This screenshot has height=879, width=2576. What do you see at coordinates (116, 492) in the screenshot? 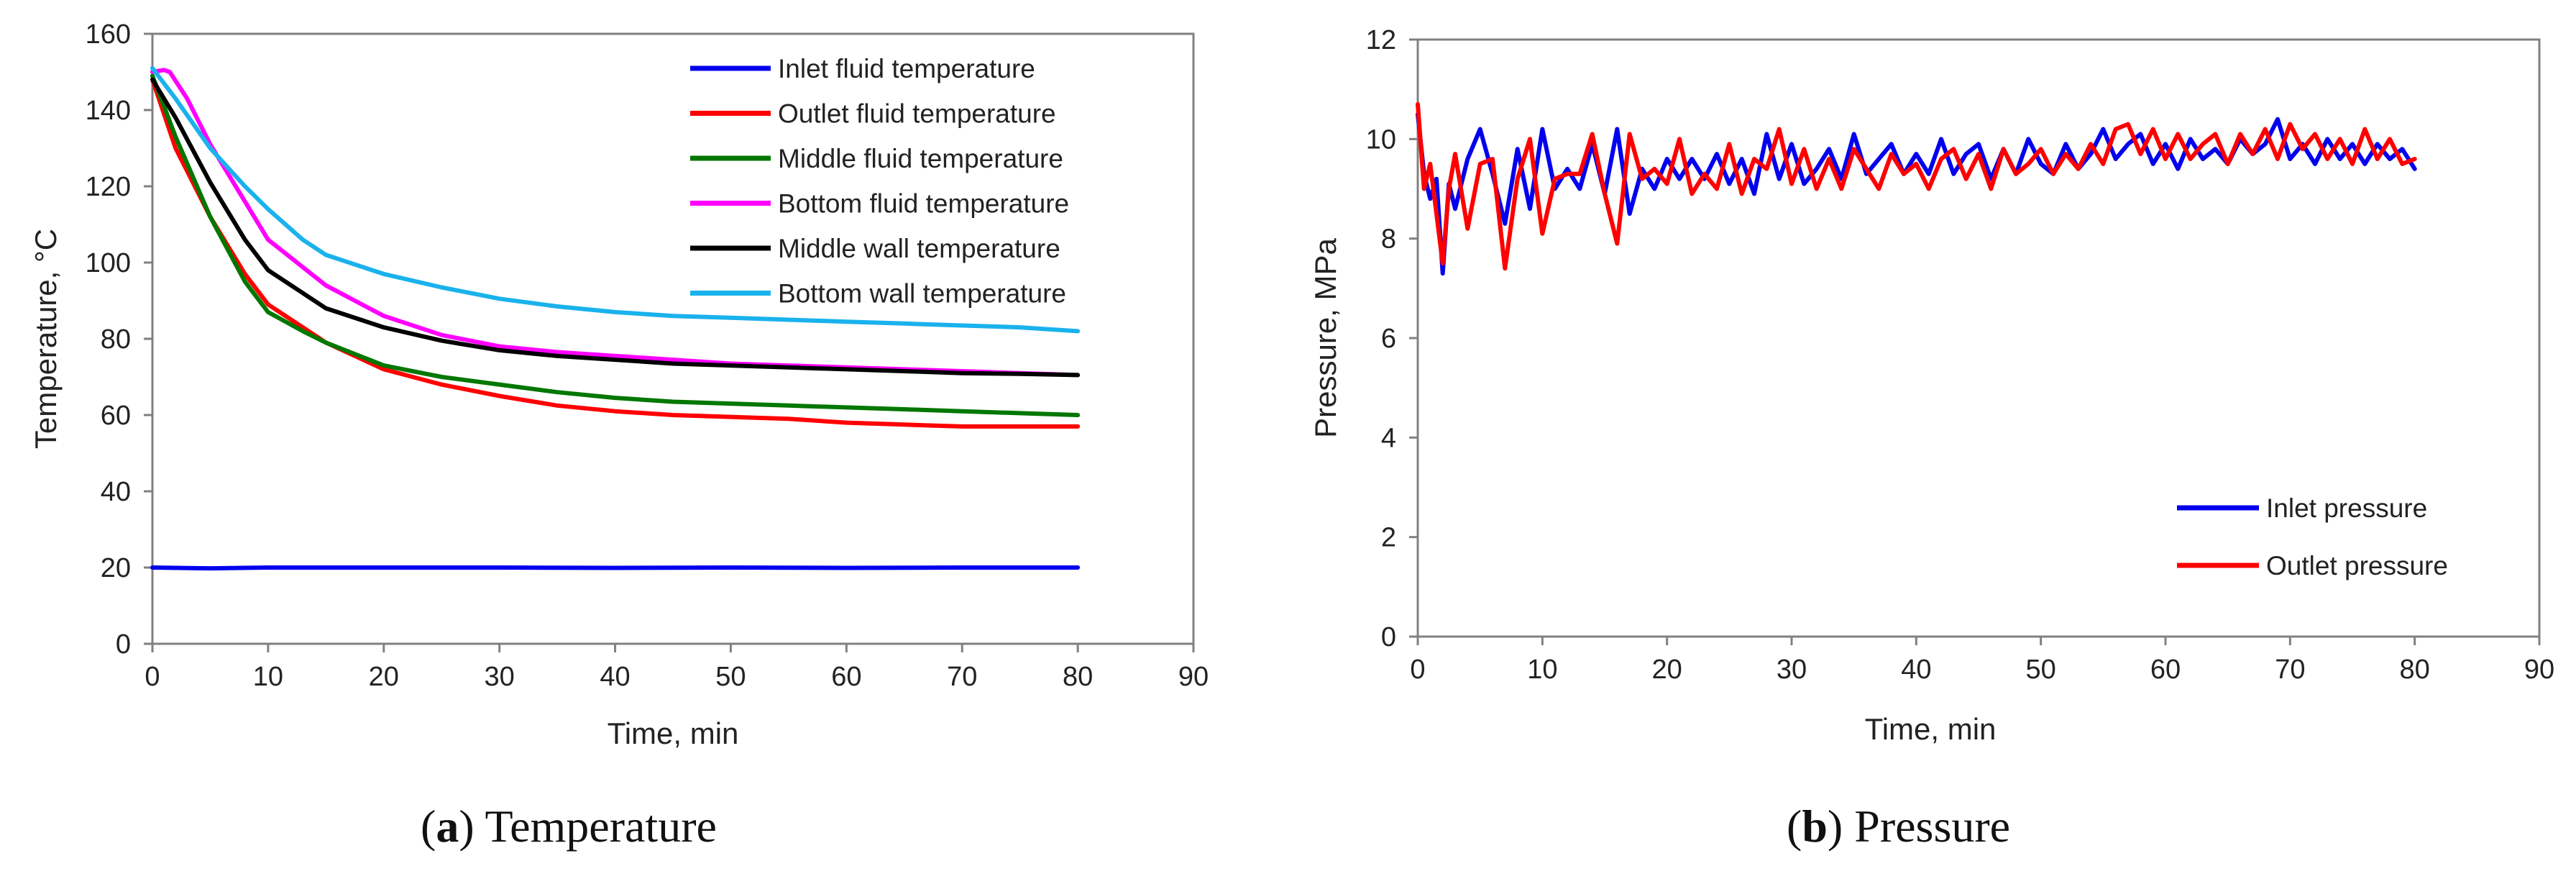
I see `y-tick-label: 40` at bounding box center [116, 492].